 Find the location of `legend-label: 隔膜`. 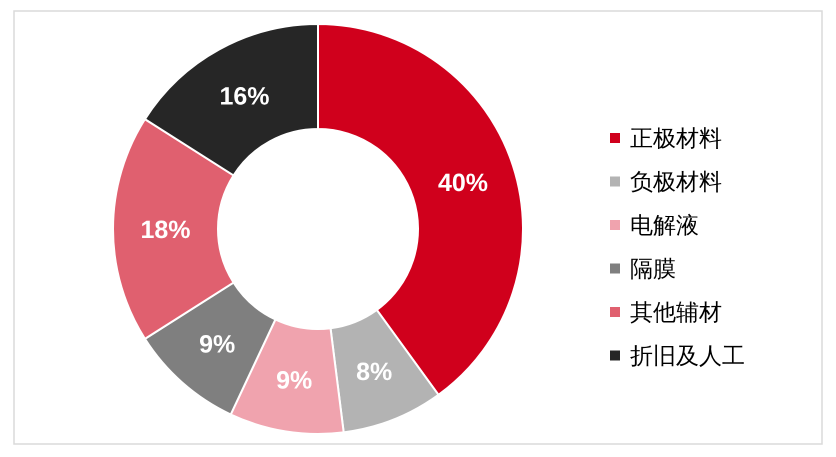

legend-label: 隔膜 is located at coordinates (653, 269).